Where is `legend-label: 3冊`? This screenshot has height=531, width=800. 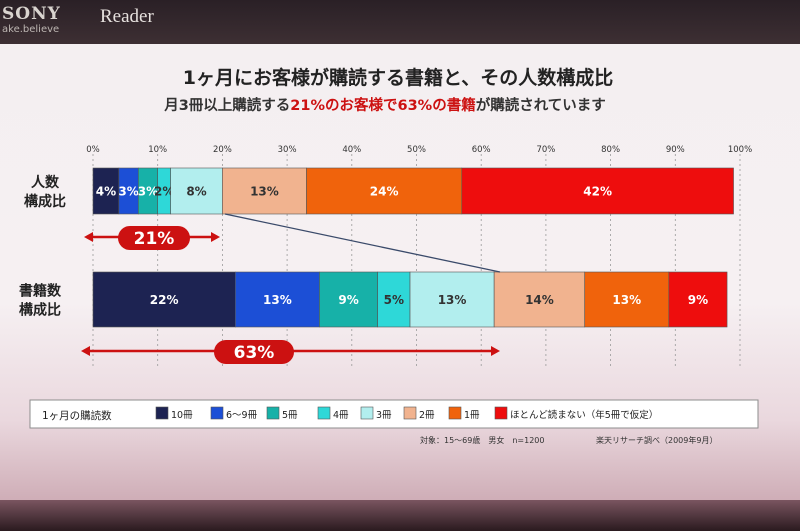
legend-label: 3冊 is located at coordinates (384, 415).